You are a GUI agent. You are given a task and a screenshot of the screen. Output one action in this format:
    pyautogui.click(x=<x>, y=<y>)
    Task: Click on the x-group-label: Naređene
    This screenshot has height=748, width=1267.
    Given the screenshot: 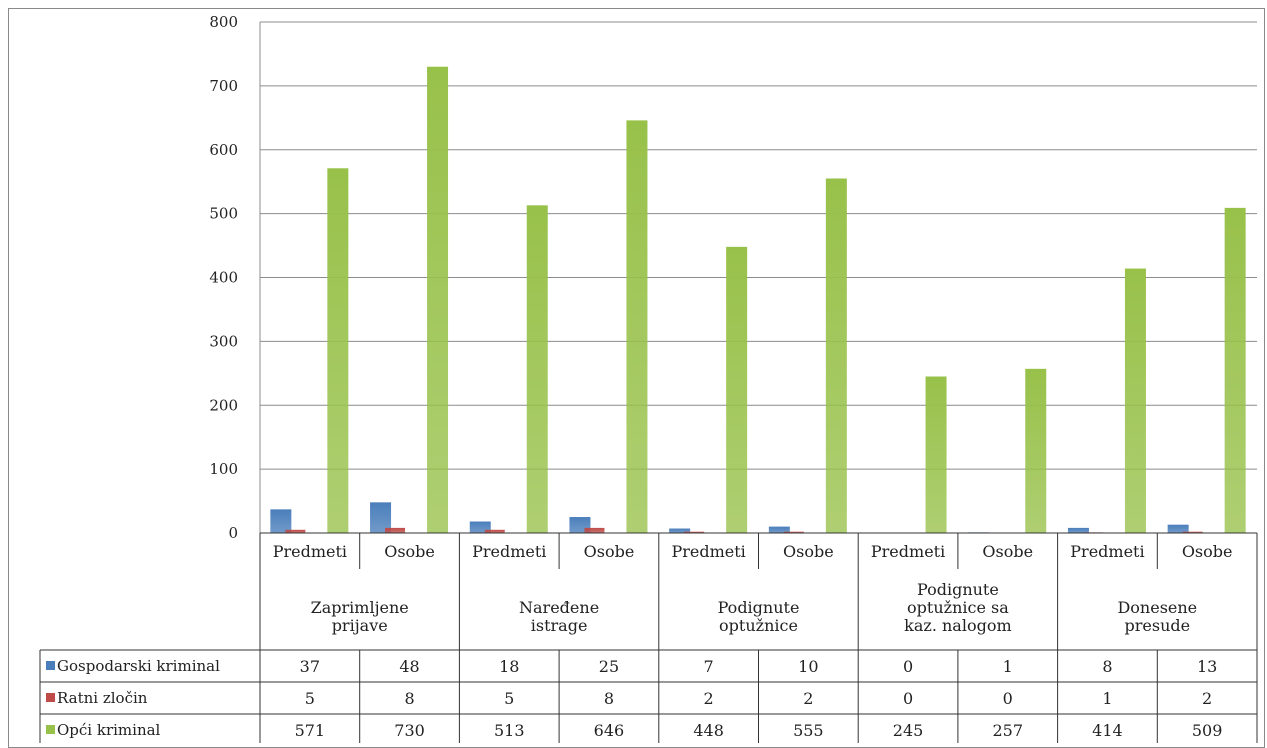 What is the action you would take?
    pyautogui.click(x=559, y=607)
    